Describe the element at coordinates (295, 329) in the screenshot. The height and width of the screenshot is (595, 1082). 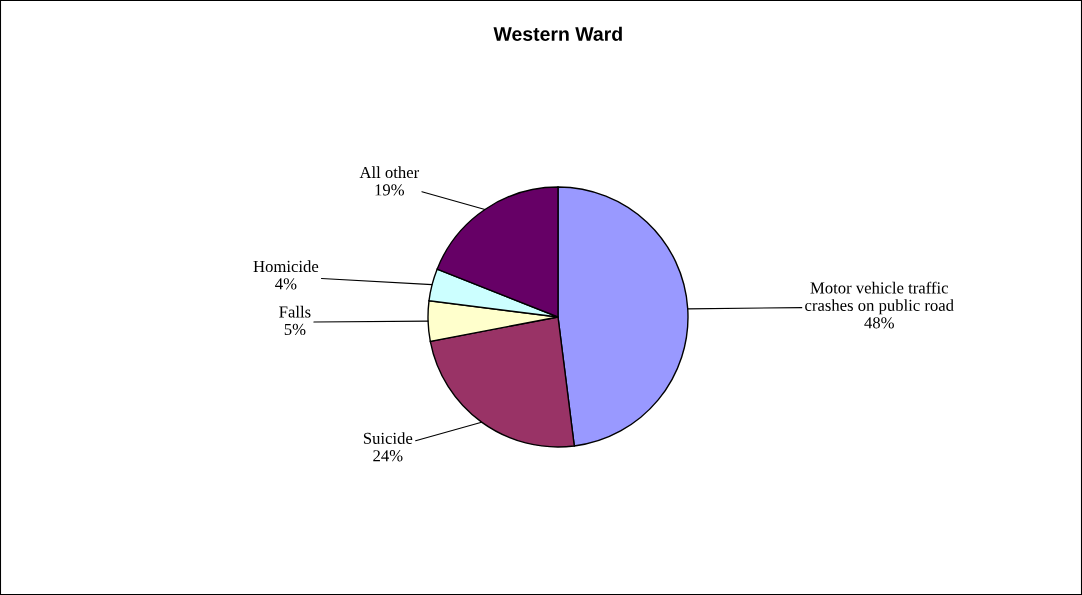
I see `data-label: 5%` at that location.